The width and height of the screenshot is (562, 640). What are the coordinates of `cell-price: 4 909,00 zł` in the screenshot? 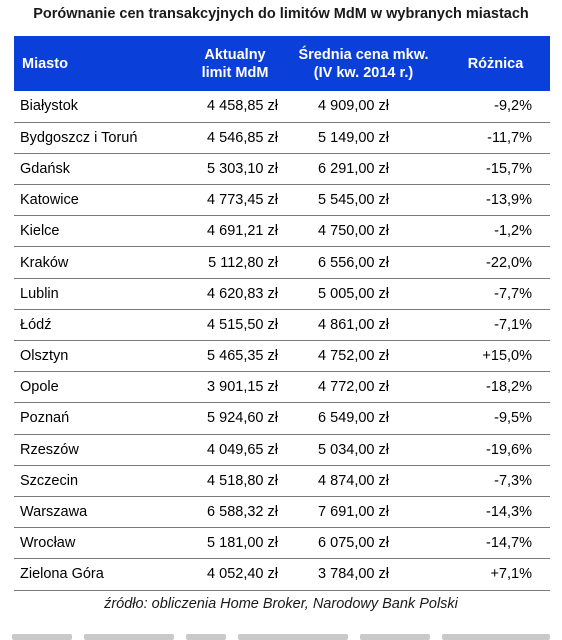 It's located at (353, 106).